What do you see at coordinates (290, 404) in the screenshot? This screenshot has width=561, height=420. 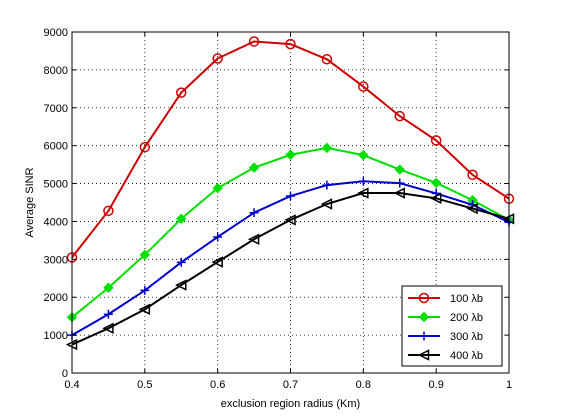 I see `x-axis-label: exclusion region radius (Km)` at bounding box center [290, 404].